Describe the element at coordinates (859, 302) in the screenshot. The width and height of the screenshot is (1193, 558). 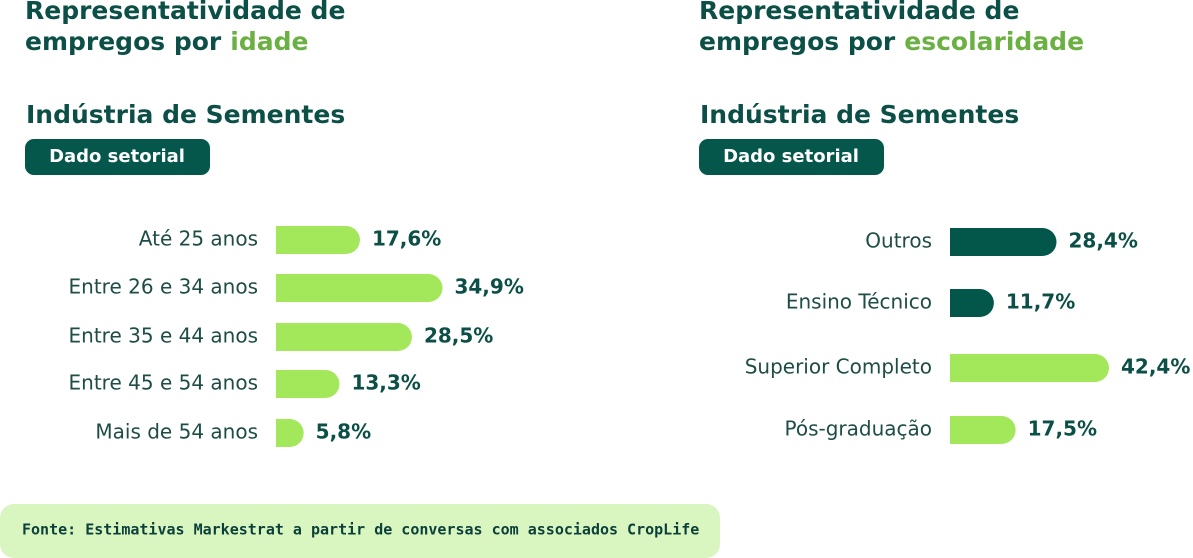
I see `category-label: Ensino Técnico` at that location.